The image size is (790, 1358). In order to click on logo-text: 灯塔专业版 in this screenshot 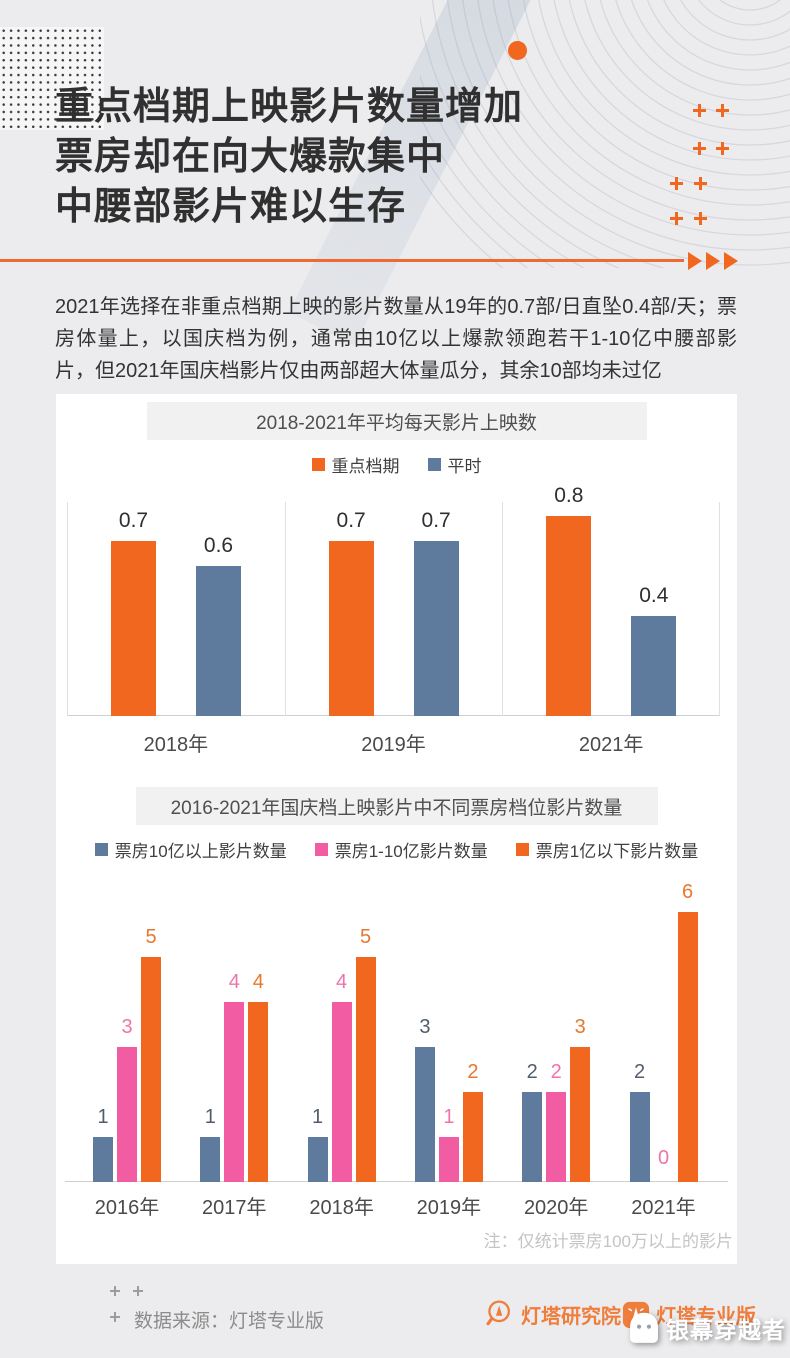, I will do `click(706, 1317)`.